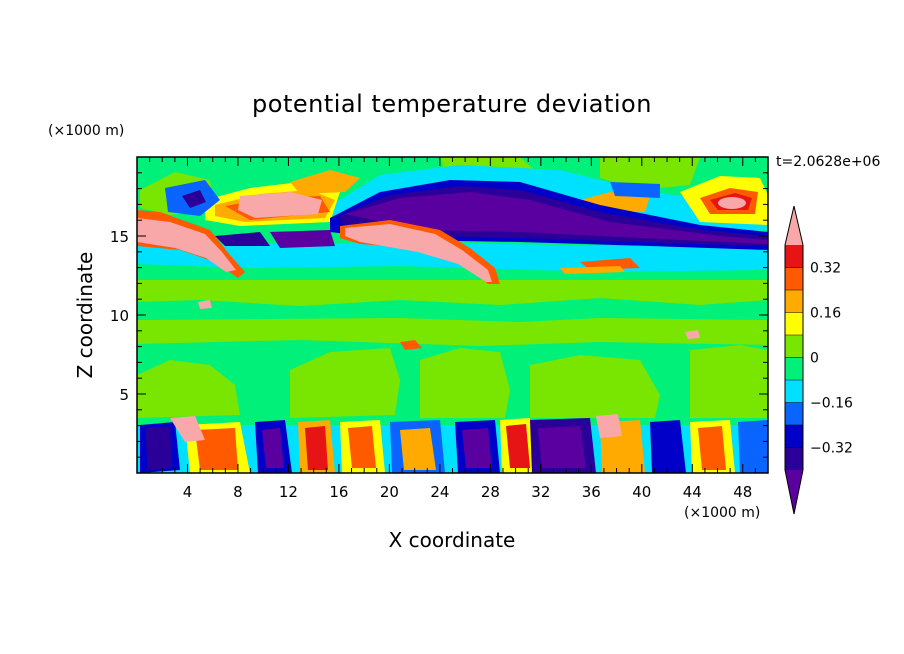 The image size is (904, 654). Describe the element at coordinates (338, 492) in the screenshot. I see `x-tick-label: 16` at that location.